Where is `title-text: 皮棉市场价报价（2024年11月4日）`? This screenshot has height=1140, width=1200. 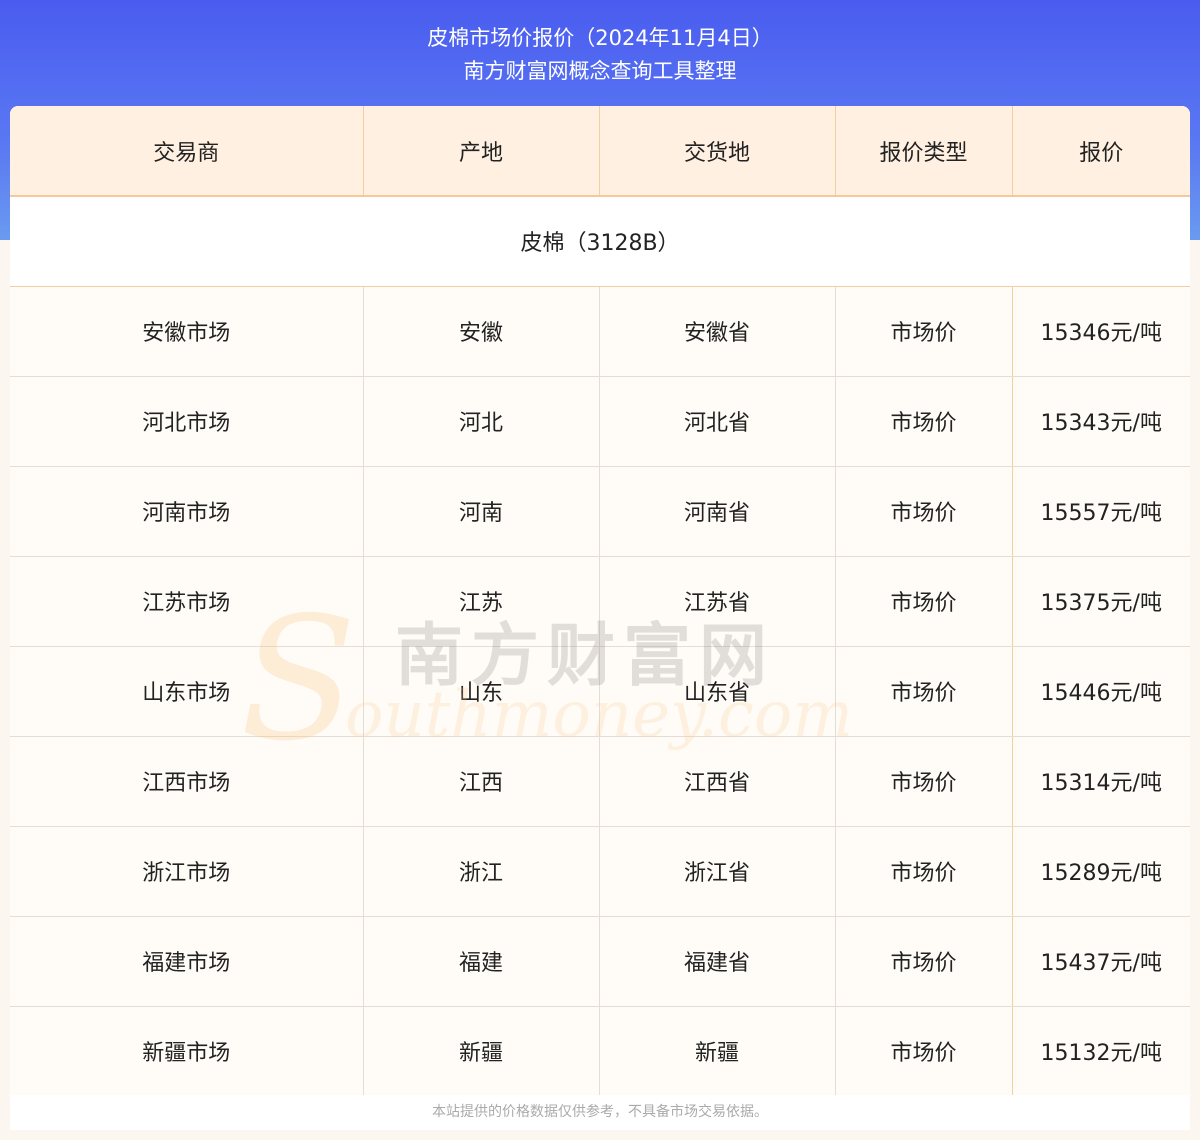 title-text: 皮棉市场价报价（2024年11月4日） is located at coordinates (600, 38).